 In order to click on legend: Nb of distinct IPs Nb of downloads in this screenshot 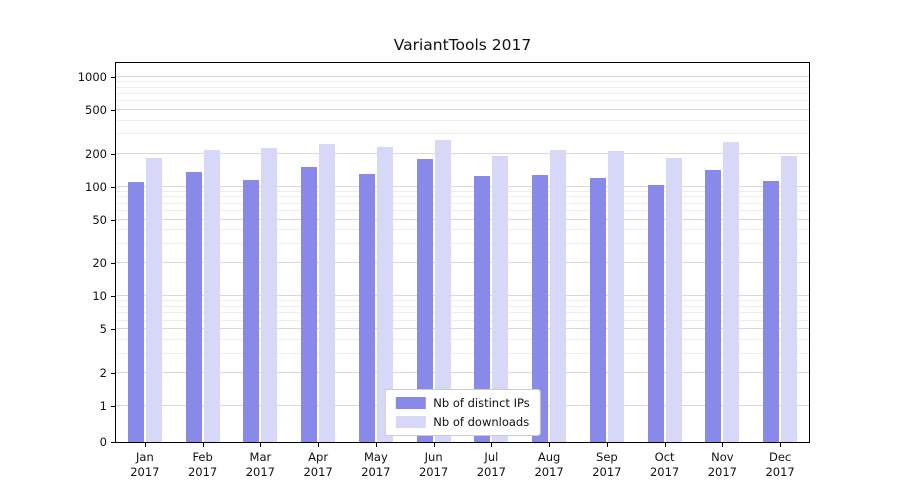, I will do `click(462, 412)`.